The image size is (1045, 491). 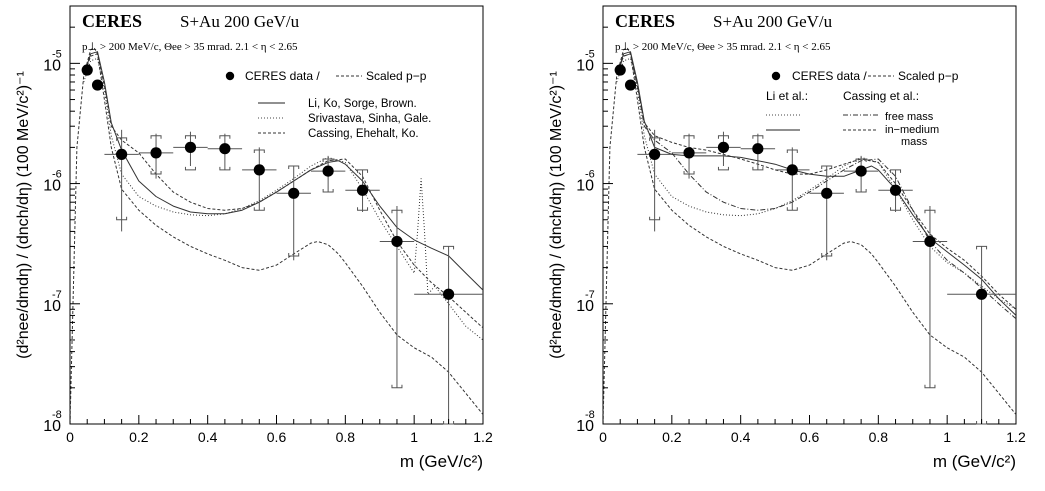 What do you see at coordinates (57, 175) in the screenshot?
I see `y-tick-exponent: -6` at bounding box center [57, 175].